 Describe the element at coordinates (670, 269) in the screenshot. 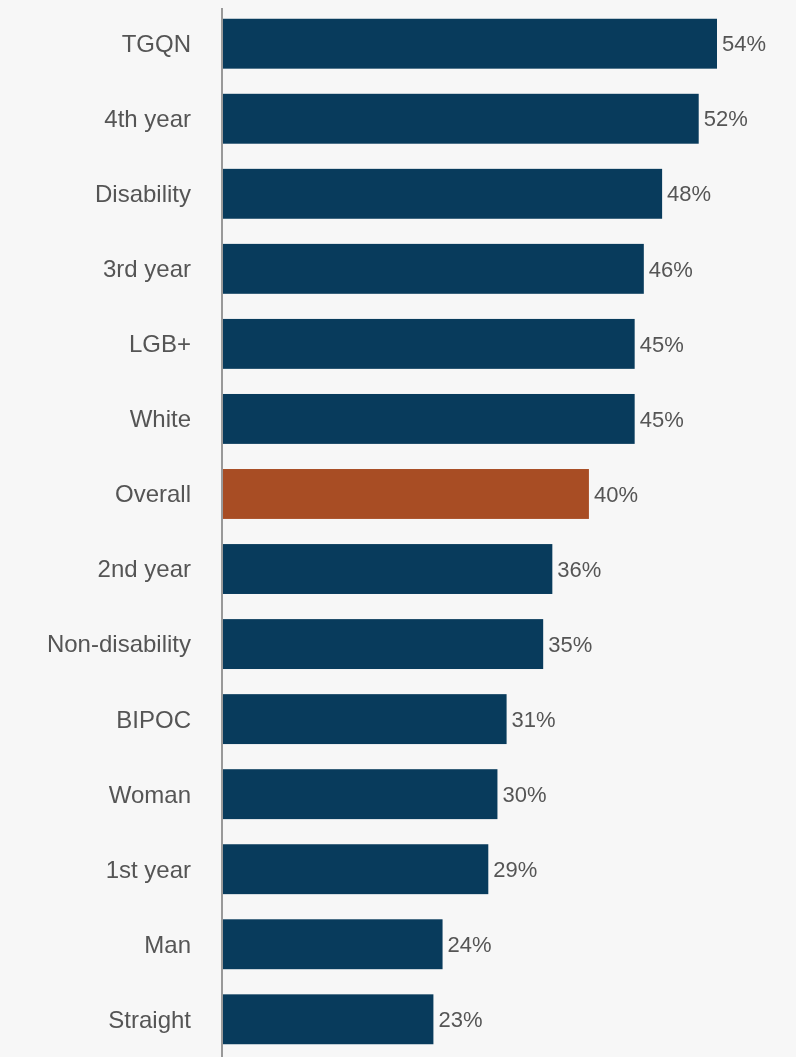

I see `data-label: 46%` at that location.